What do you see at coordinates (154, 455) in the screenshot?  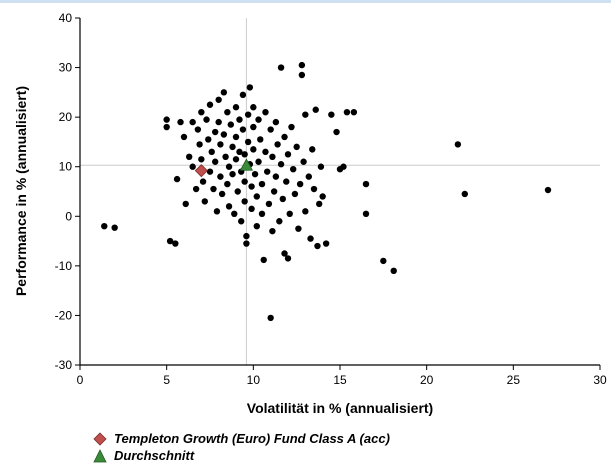 I see `legend-label-average: Durchschnitt` at bounding box center [154, 455].